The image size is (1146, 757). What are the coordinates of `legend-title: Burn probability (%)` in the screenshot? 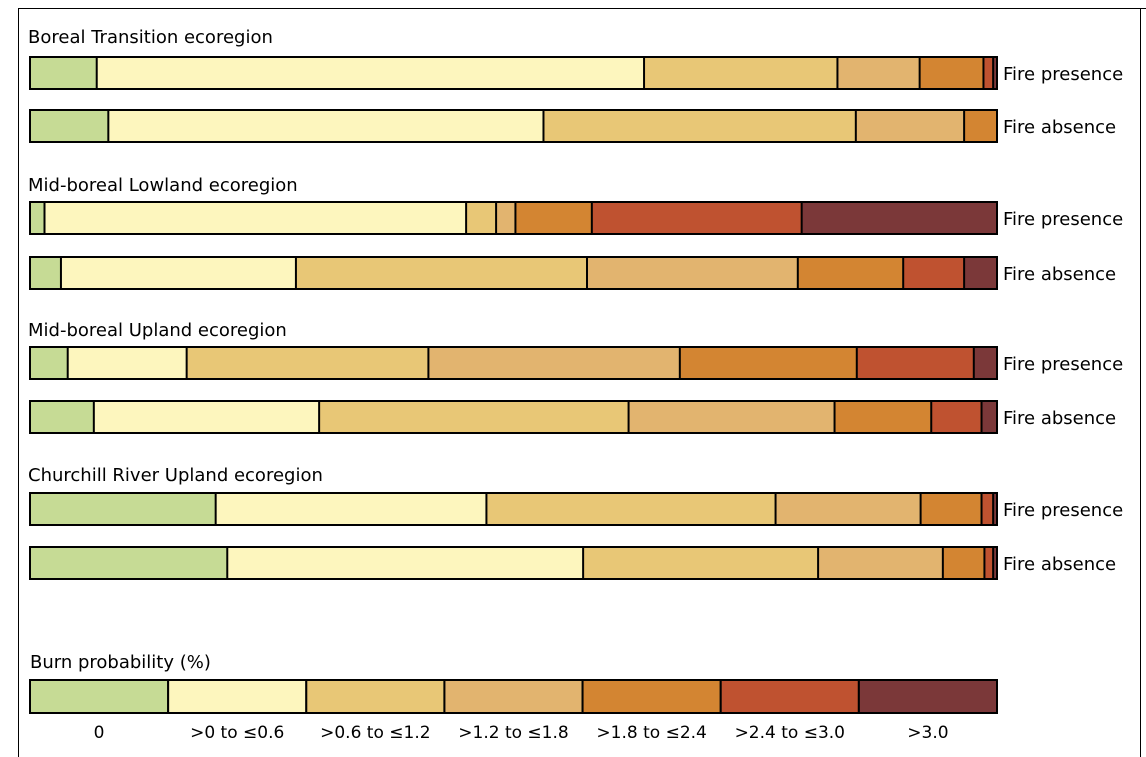 It's located at (120, 662).